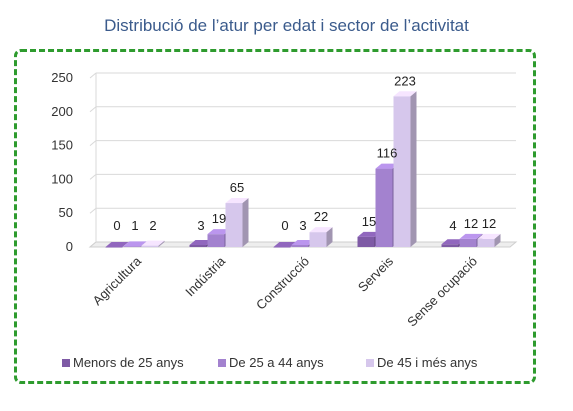 This screenshot has height=411, width=573. Describe the element at coordinates (276, 362) in the screenshot. I see `legend-label: De 25 a 44 anys` at that location.